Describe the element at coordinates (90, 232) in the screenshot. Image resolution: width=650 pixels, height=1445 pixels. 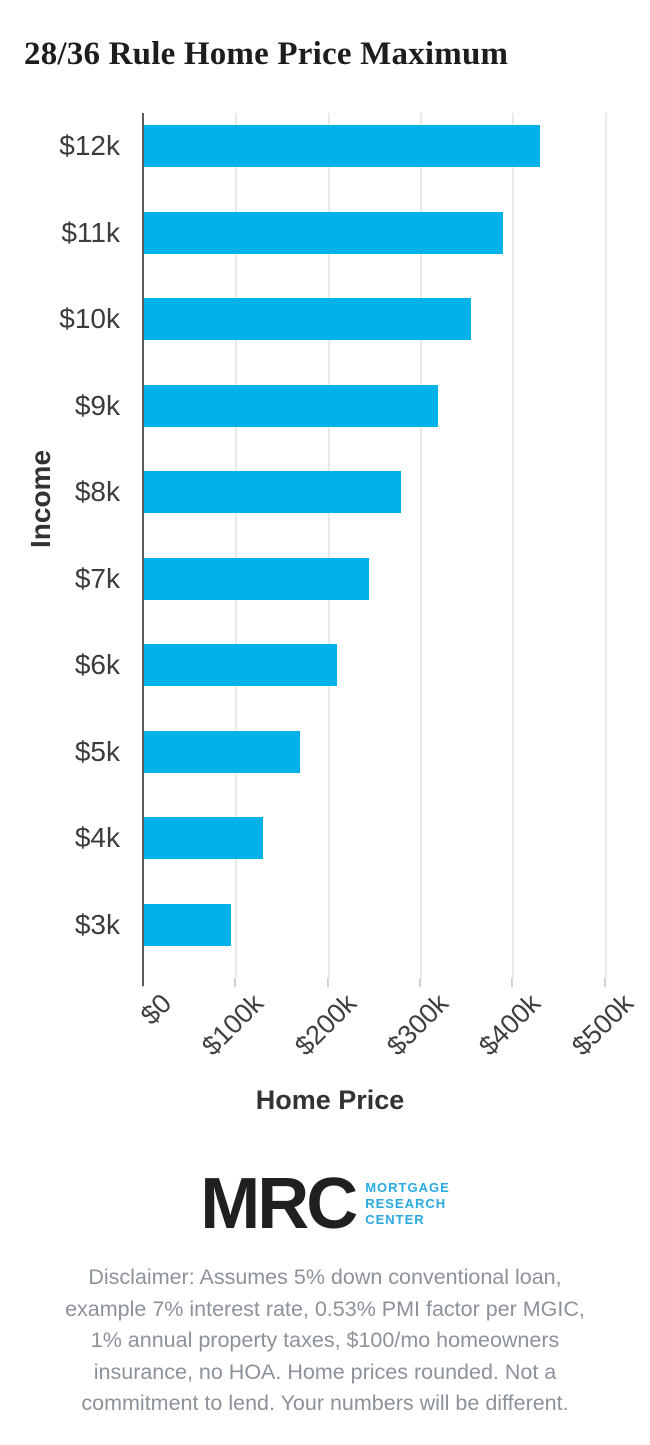
I see `y-tick-label: $11k` at that location.